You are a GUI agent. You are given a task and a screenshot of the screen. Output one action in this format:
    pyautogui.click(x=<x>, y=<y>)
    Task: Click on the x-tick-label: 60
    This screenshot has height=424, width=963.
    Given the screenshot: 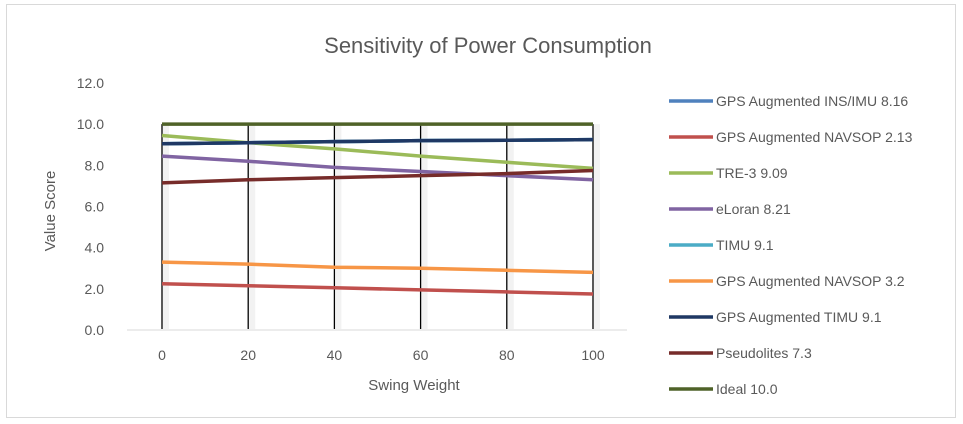 What is the action you would take?
    pyautogui.click(x=421, y=355)
    